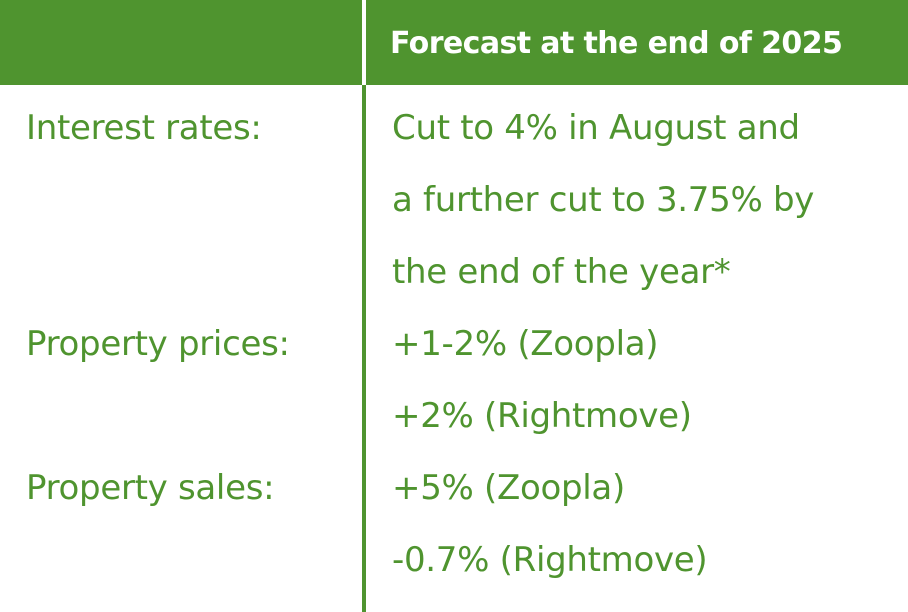 The width and height of the screenshot is (908, 612). Describe the element at coordinates (542, 416) in the screenshot. I see `row-value-property-prices-rightmove: +2% (Rightmove)` at that location.